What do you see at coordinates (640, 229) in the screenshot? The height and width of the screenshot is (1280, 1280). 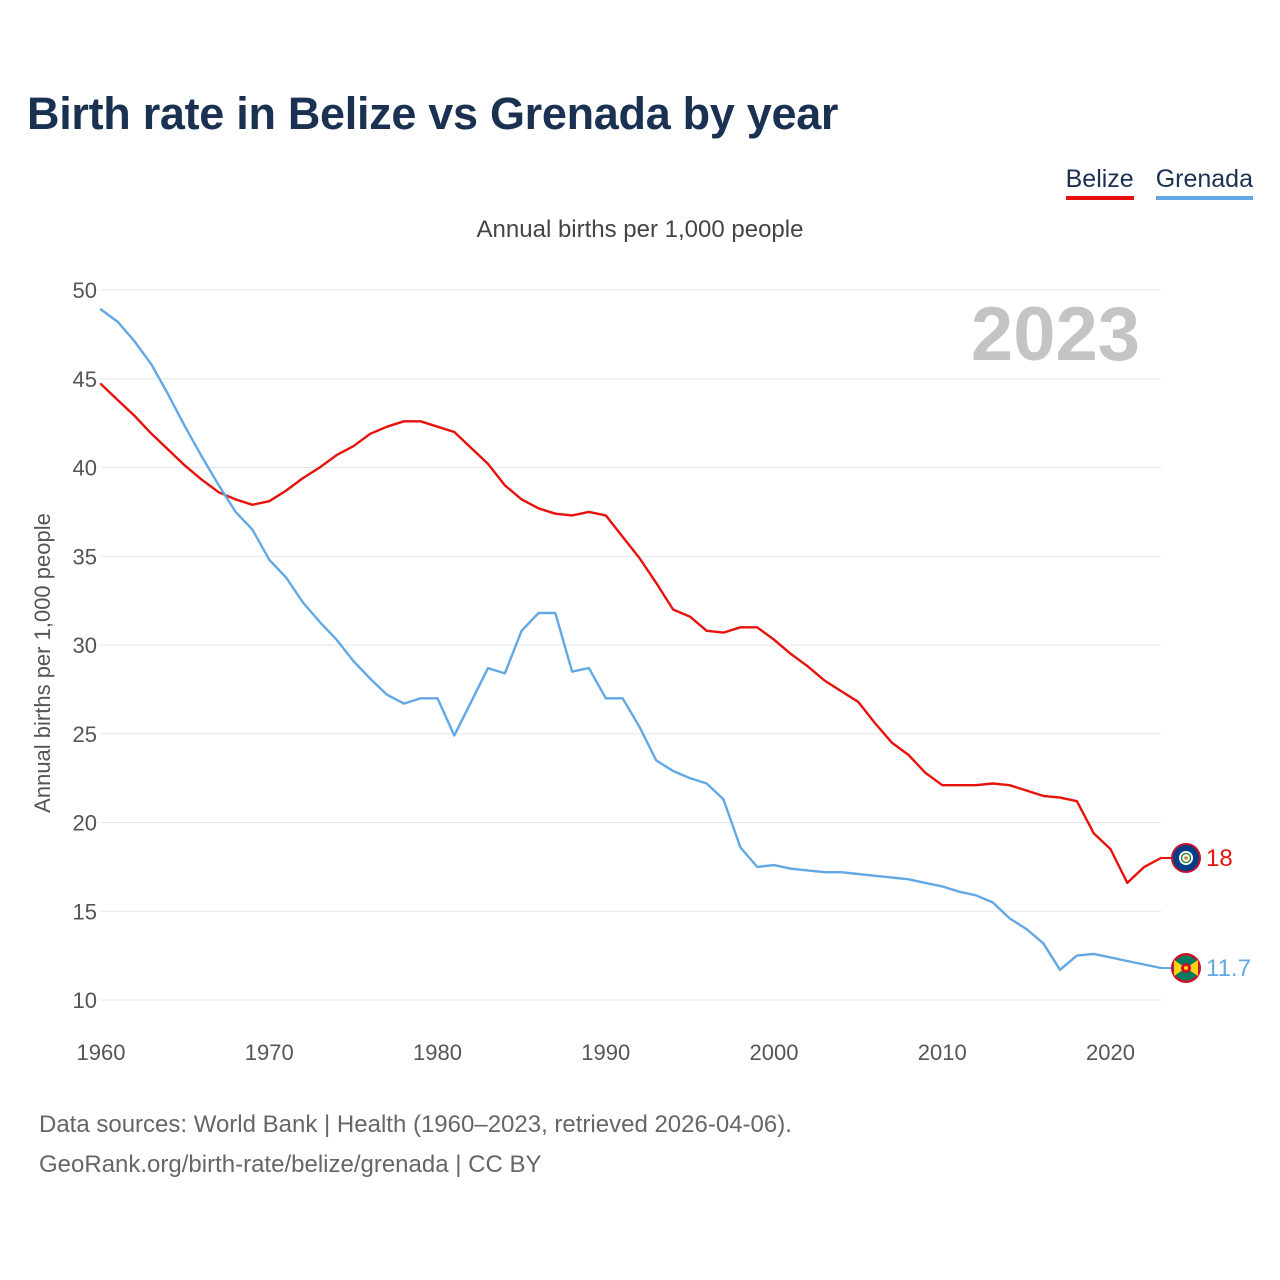 I see `chart-subtitle: Annual births per 1,000 people` at bounding box center [640, 229].